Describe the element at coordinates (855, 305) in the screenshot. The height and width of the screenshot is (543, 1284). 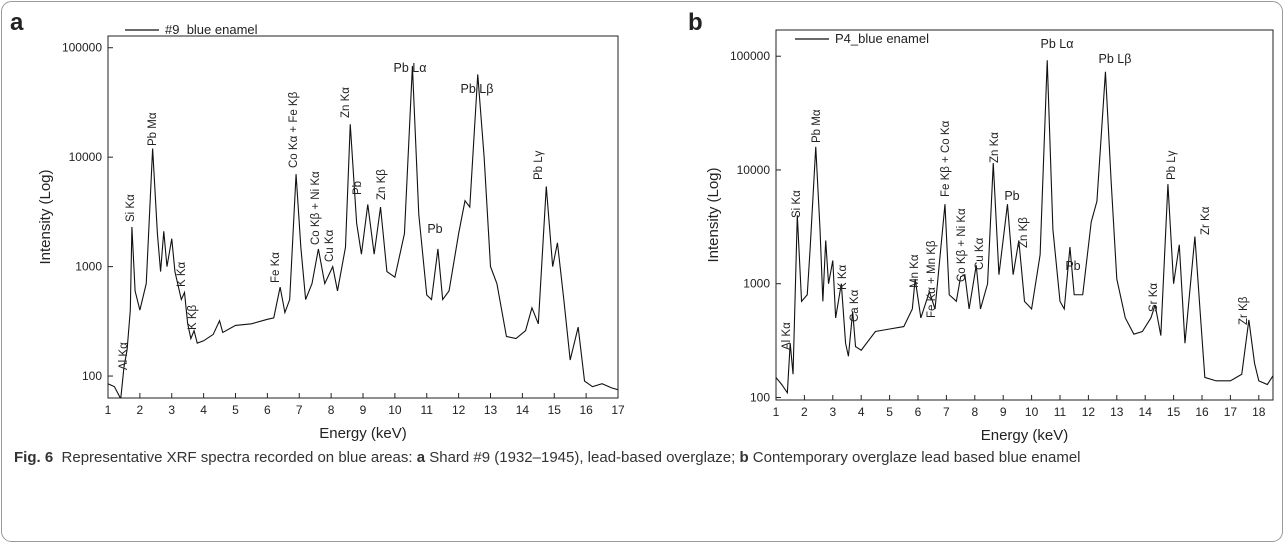
I see `peak-label: Ca Kα` at that location.